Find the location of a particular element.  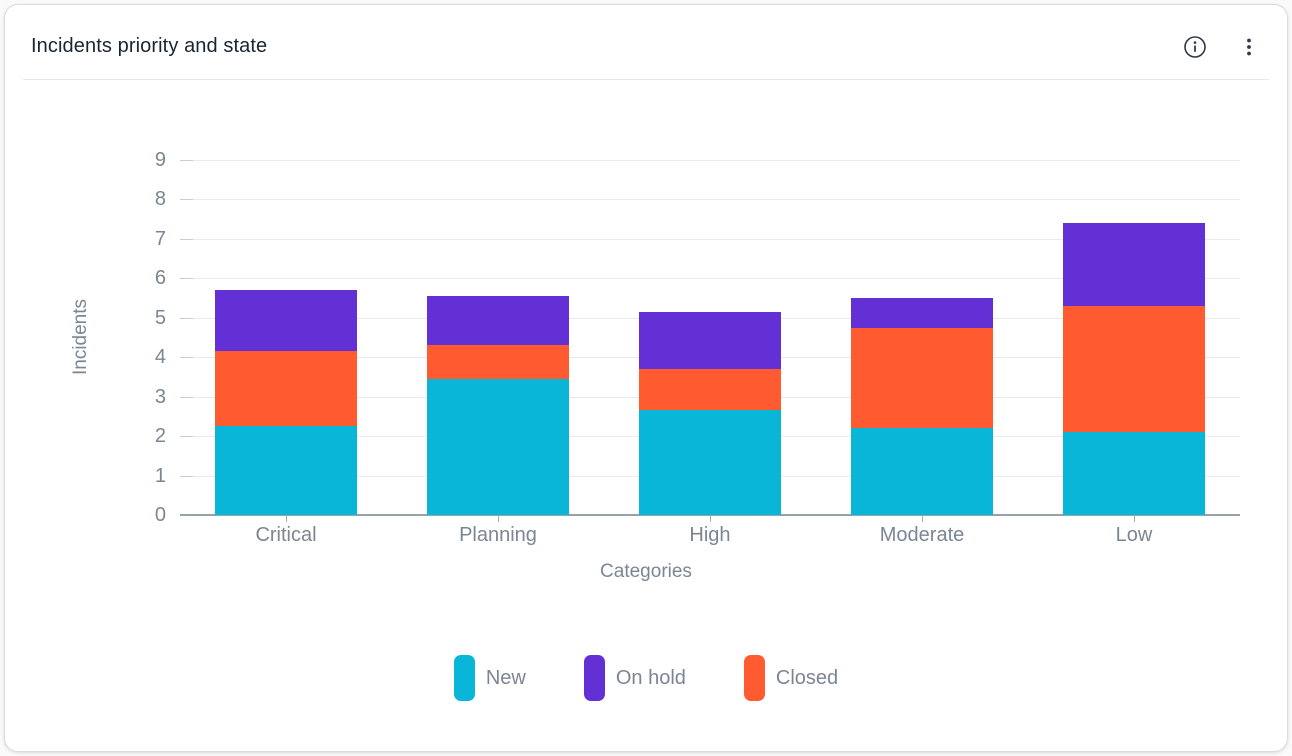

bar-planning-on-hold is located at coordinates (498, 321).